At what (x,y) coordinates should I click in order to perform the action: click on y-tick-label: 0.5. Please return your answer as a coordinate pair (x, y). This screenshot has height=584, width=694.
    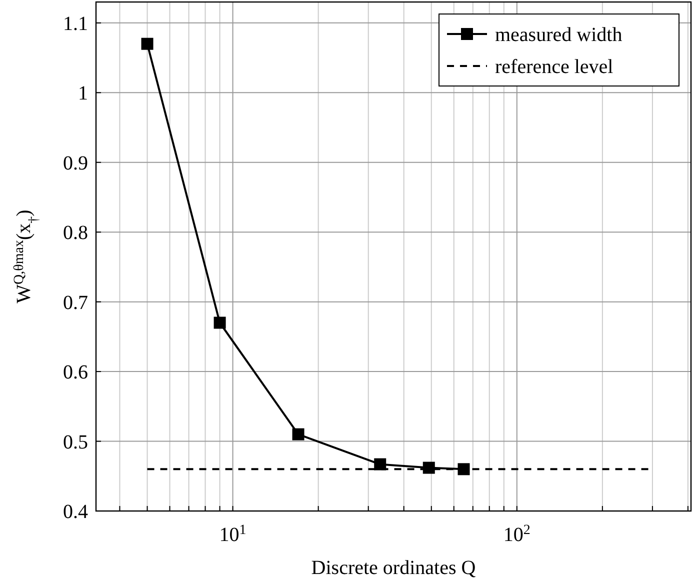
    Looking at the image, I should click on (75, 442).